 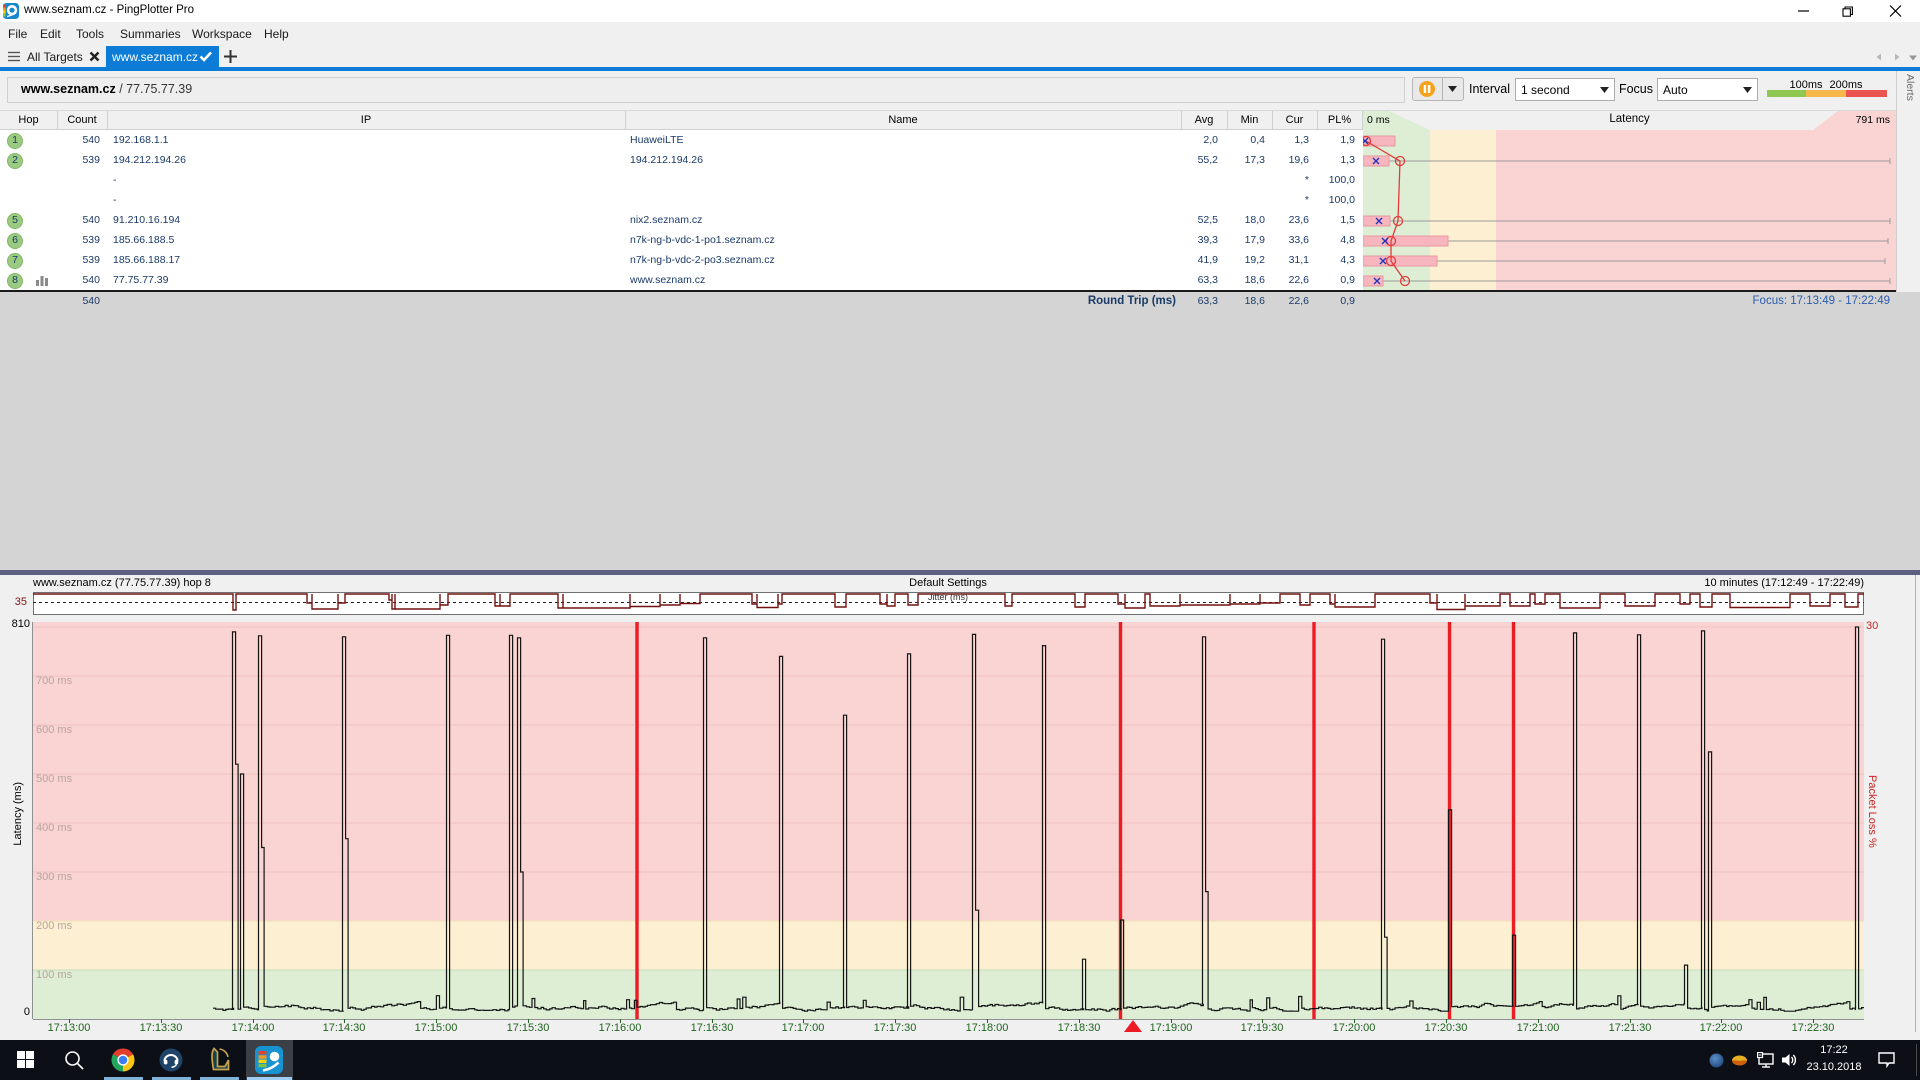 What do you see at coordinates (54, 828) in the screenshot?
I see `svg-text: 400 ms` at bounding box center [54, 828].